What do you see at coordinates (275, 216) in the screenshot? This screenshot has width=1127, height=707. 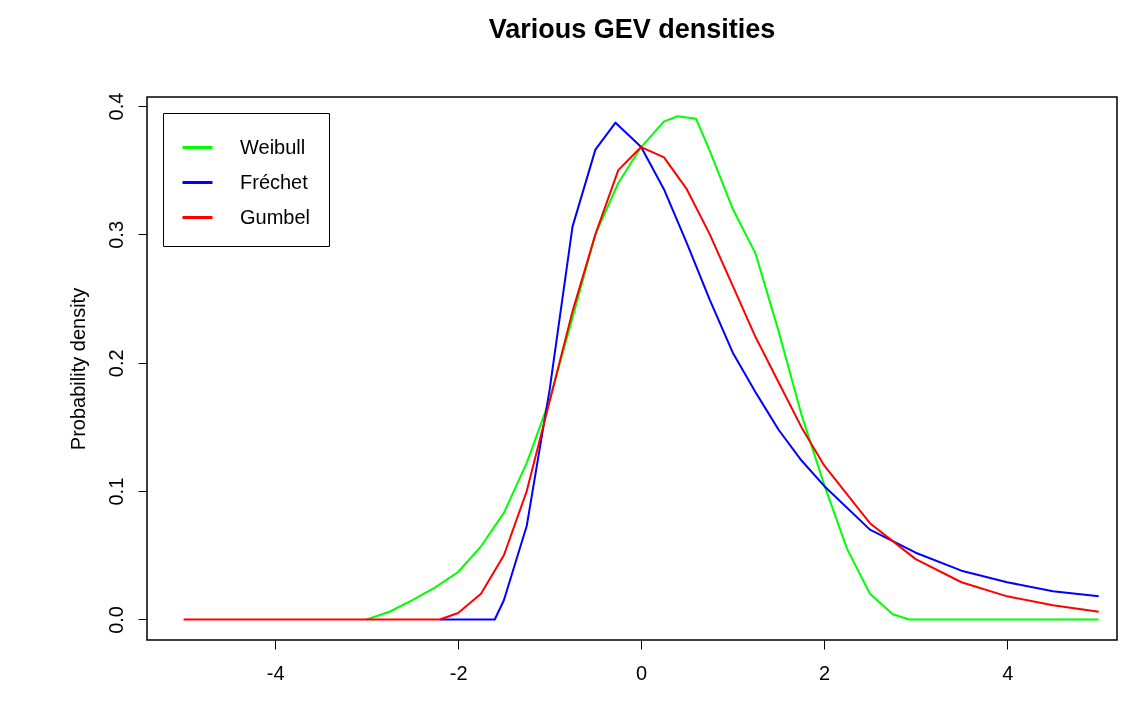 I see `legend-label: Gumbel` at bounding box center [275, 216].